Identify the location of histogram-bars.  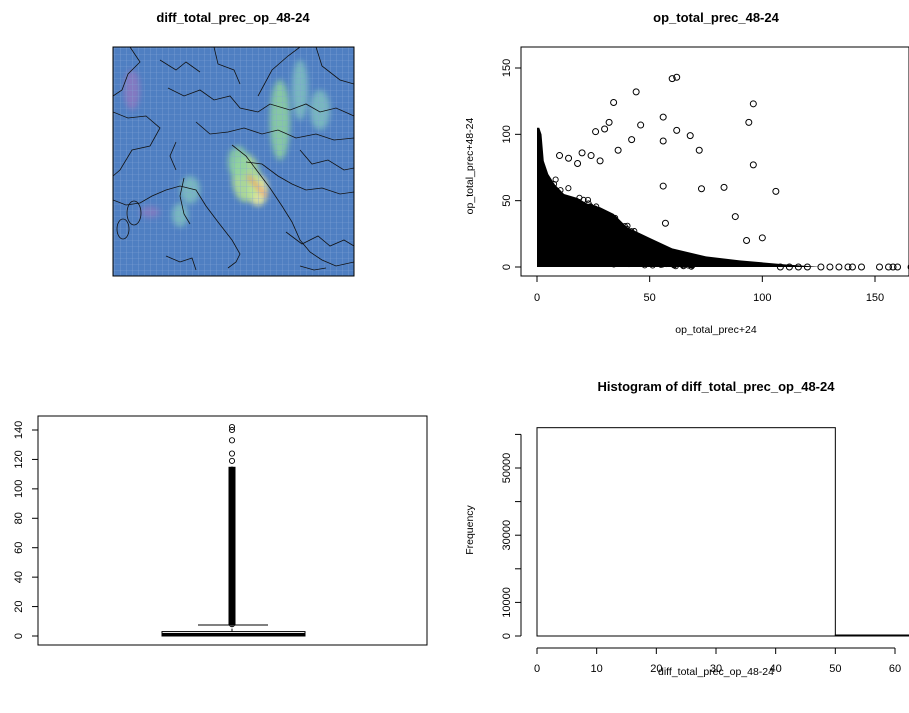
(722, 532).